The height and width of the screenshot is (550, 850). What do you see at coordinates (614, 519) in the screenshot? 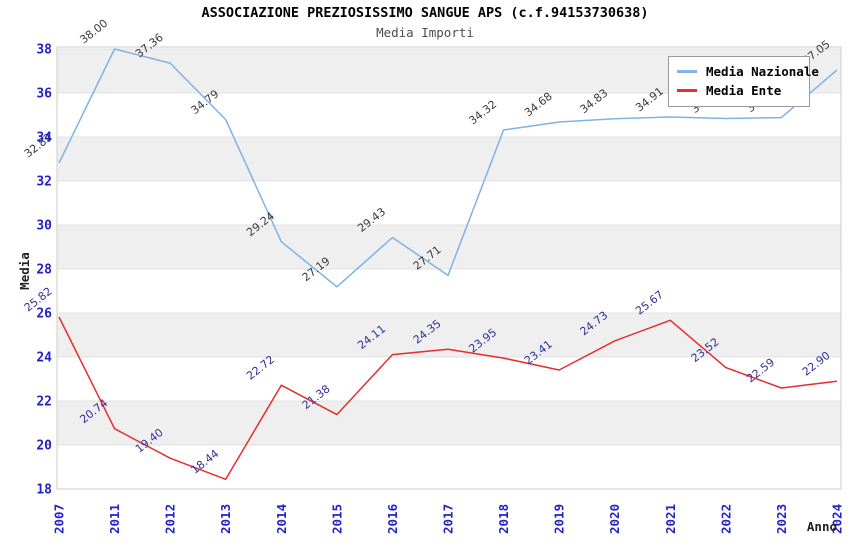
I see `x-tick-label: 2020` at bounding box center [614, 519].